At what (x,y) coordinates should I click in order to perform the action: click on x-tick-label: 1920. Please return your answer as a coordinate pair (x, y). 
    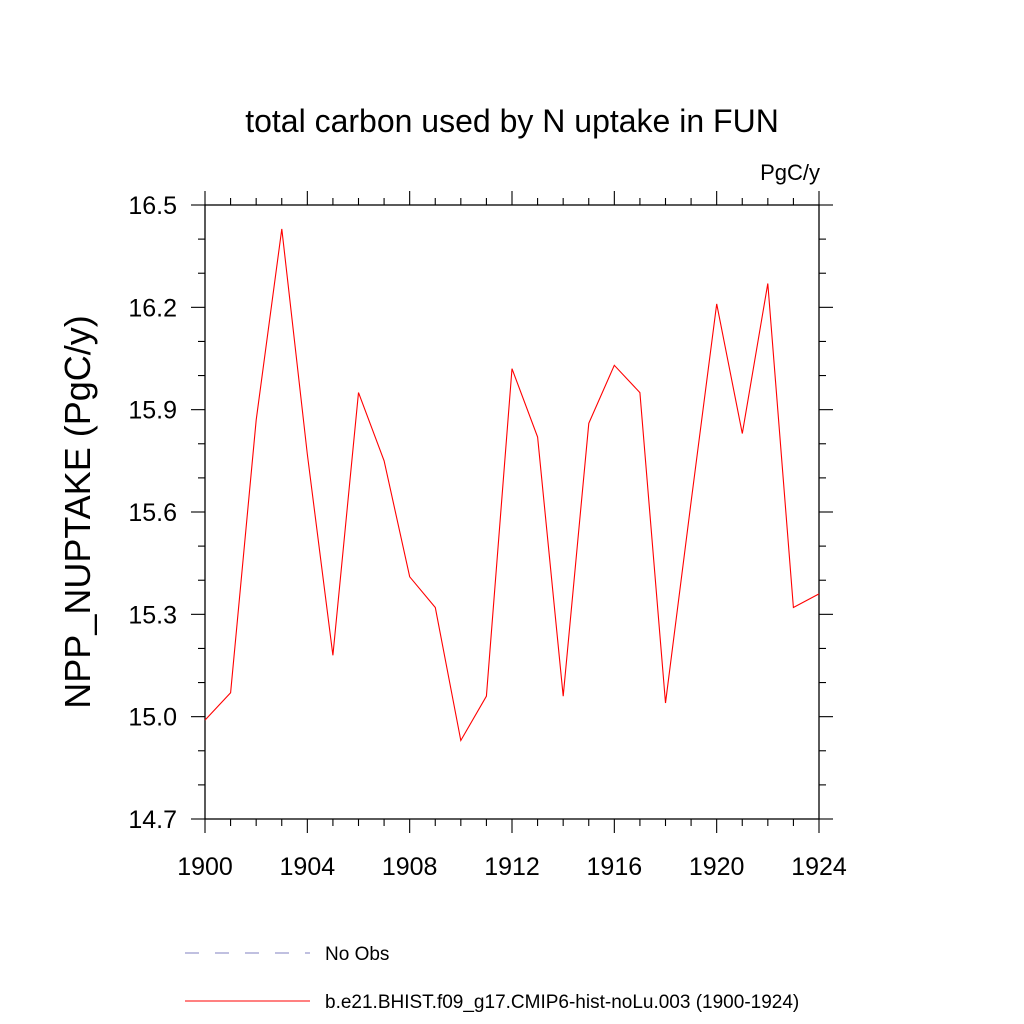
    Looking at the image, I should click on (717, 867).